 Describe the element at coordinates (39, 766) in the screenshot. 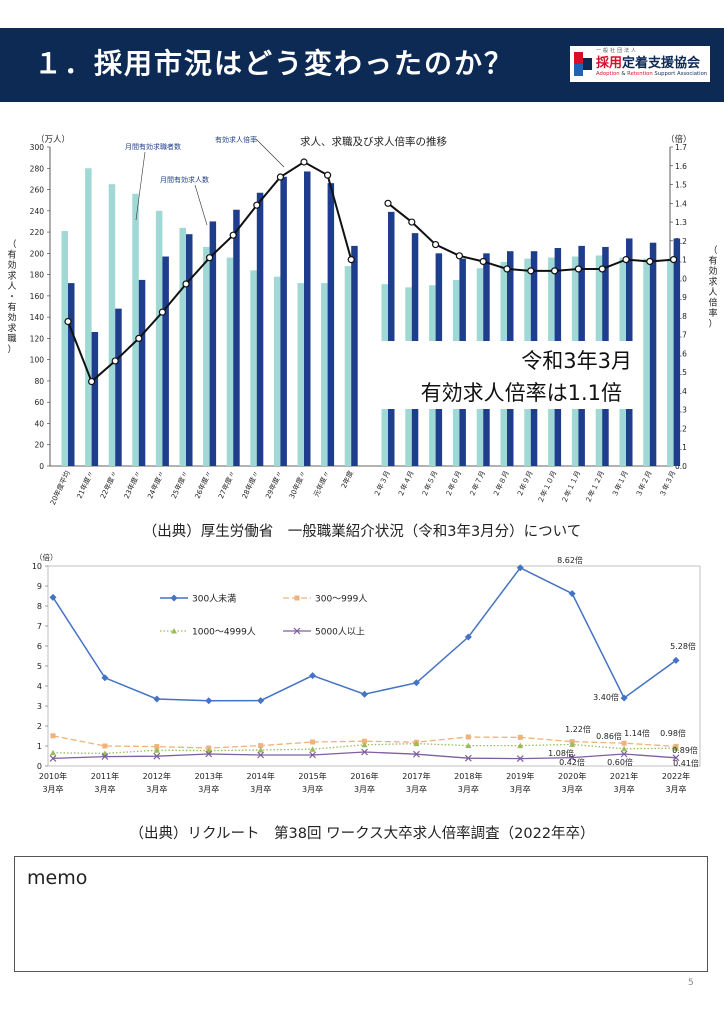

I see `y-tick-label: 0` at that location.